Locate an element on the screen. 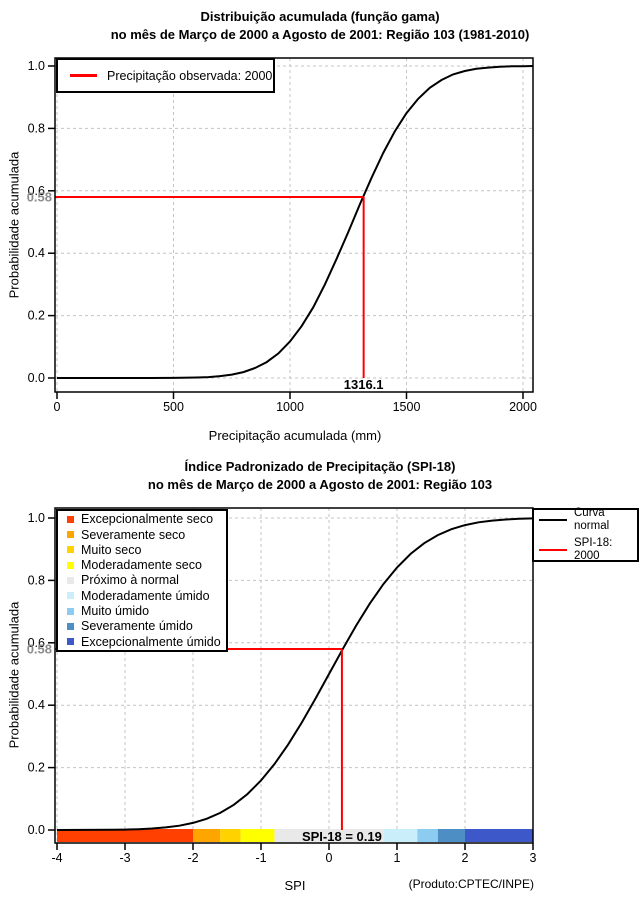 The height and width of the screenshot is (900, 640). x-axis-title: SPI is located at coordinates (295, 885).